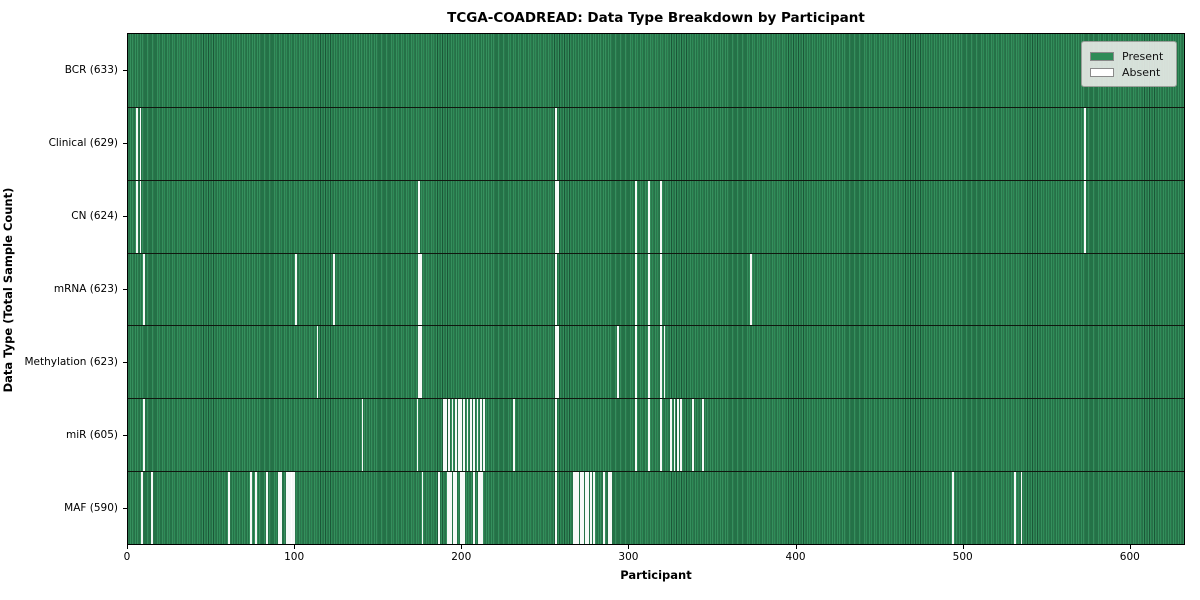 The width and height of the screenshot is (1200, 600). I want to click on present-swatch-icon, so click(1102, 56).